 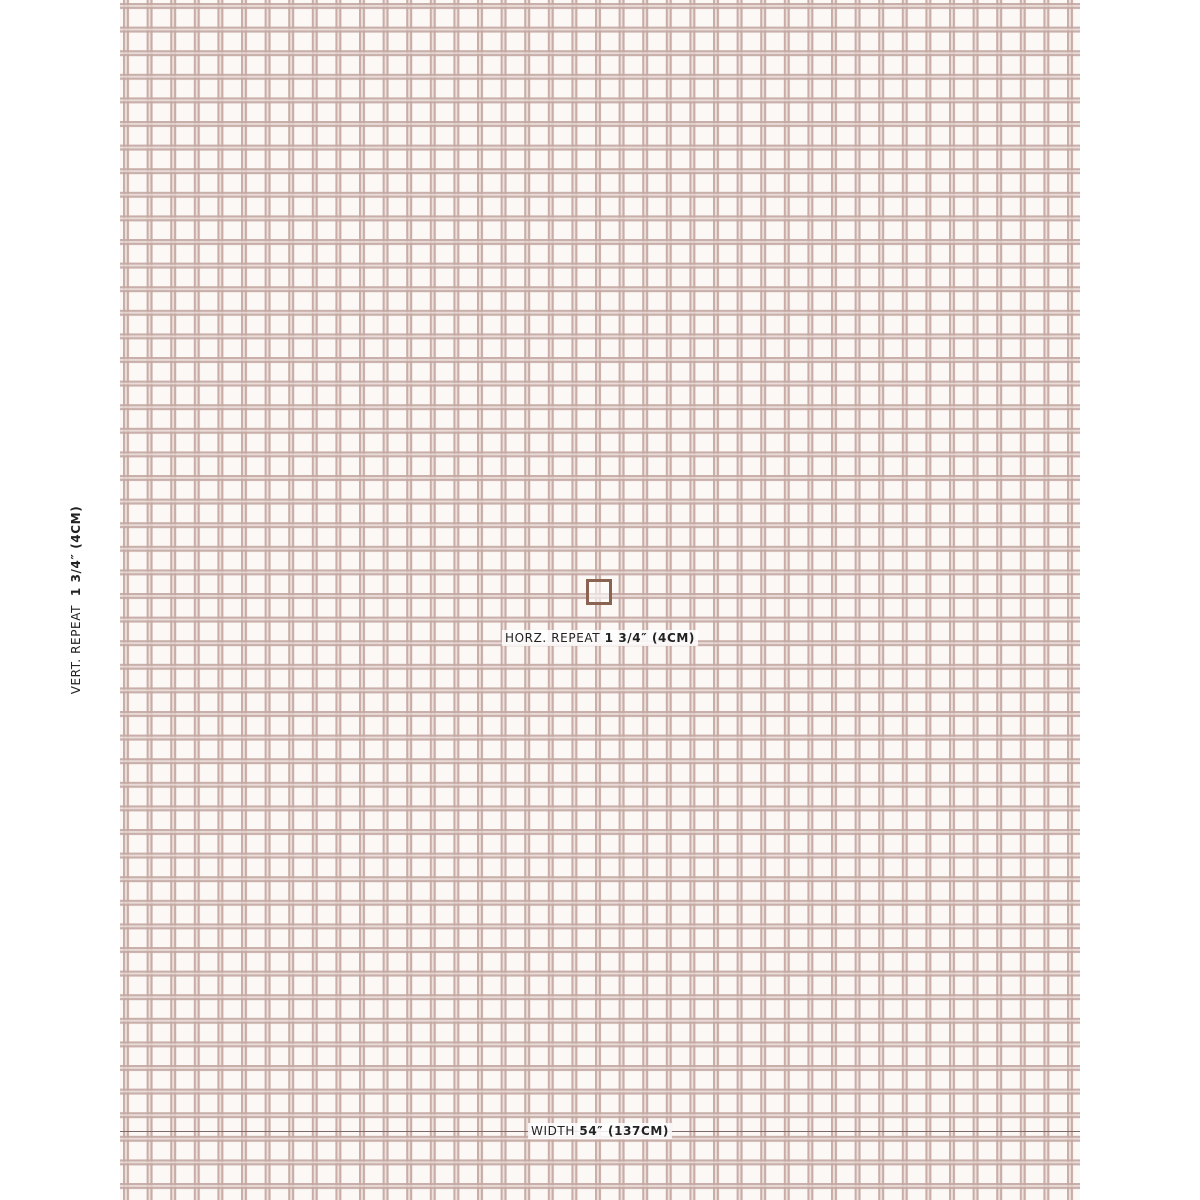 I want to click on horizontal-repeat-label: HORZ. REPEAT 1 3/4″ (4CM), so click(x=600, y=638).